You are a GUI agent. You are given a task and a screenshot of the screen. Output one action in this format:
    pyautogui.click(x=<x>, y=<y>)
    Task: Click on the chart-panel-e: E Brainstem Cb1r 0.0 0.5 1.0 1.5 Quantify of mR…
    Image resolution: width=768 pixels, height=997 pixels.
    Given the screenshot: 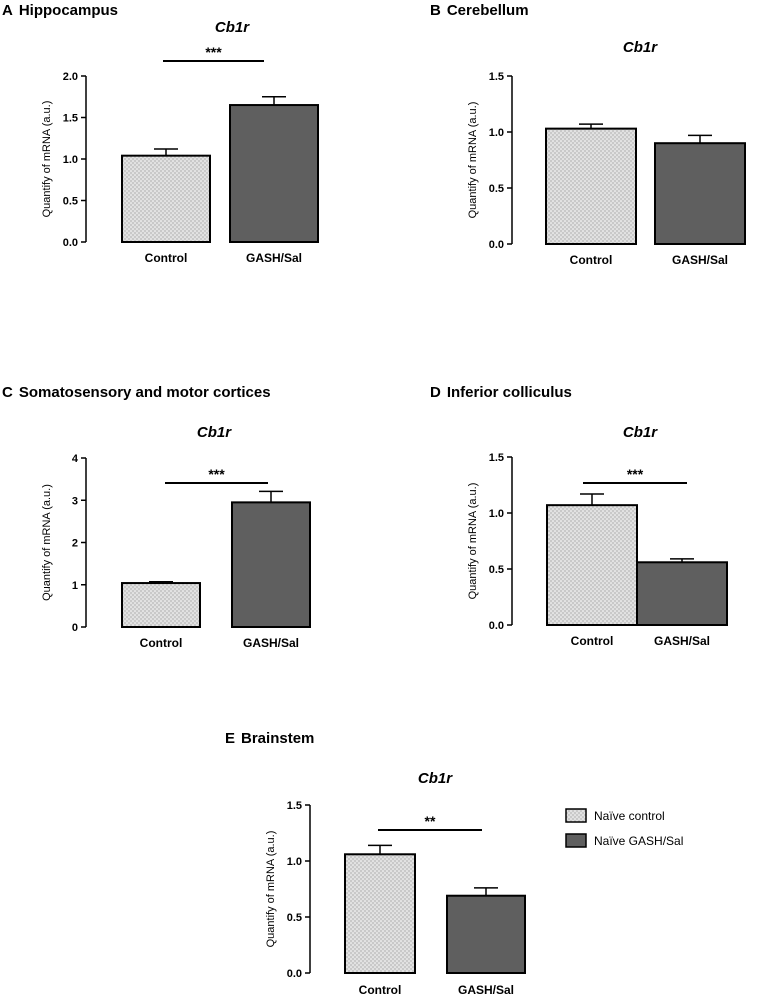 What is the action you would take?
    pyautogui.click(x=375, y=863)
    